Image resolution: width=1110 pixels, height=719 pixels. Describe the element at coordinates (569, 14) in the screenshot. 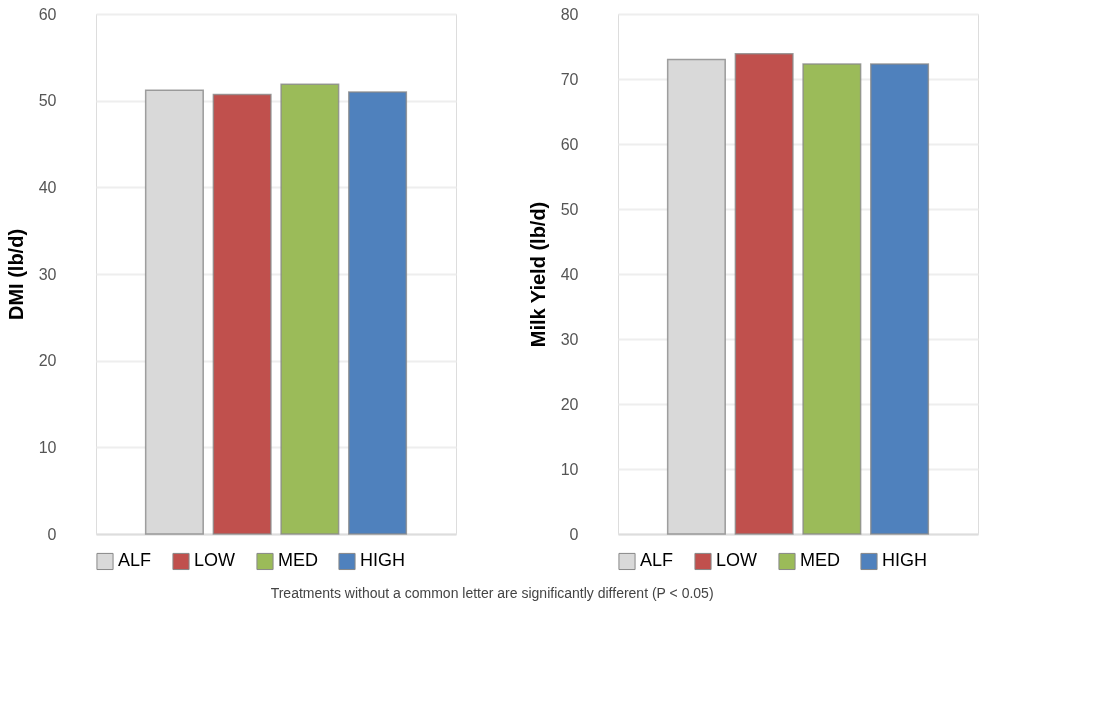

I see `y-tick-label: 80` at that location.